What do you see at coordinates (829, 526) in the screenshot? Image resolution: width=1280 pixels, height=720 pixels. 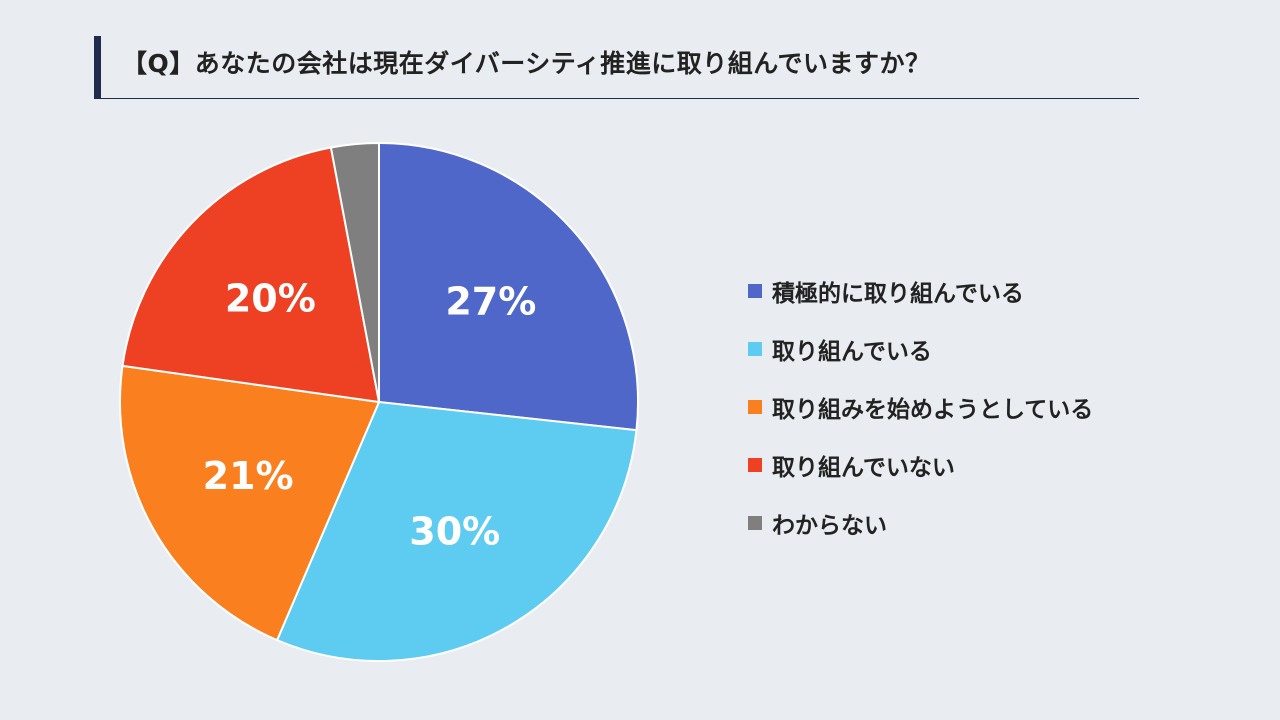 I see `legend-label: わからない` at bounding box center [829, 526].